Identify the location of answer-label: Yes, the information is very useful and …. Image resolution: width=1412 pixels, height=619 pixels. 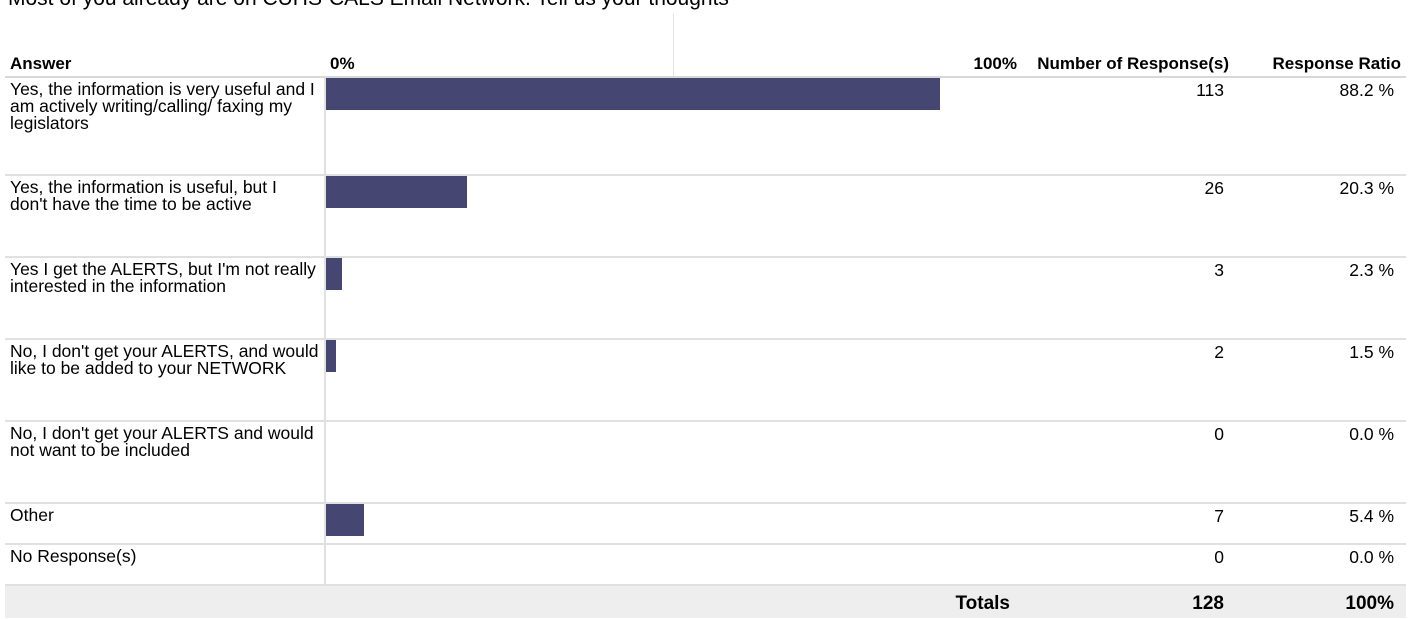
(165, 126).